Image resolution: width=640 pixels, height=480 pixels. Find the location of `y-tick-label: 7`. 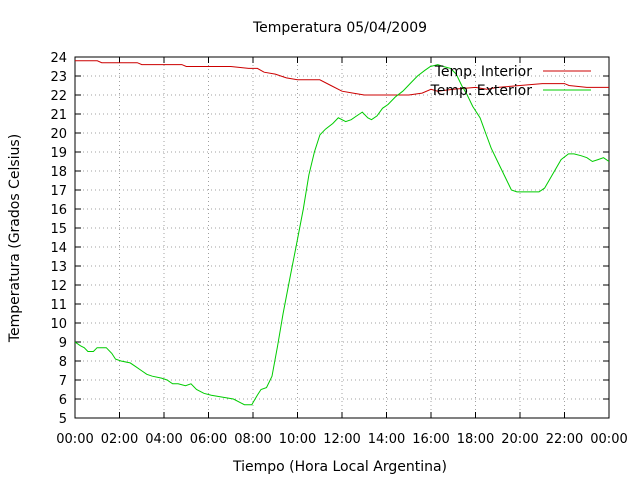

y-tick-label: 7 is located at coordinates (63, 381).